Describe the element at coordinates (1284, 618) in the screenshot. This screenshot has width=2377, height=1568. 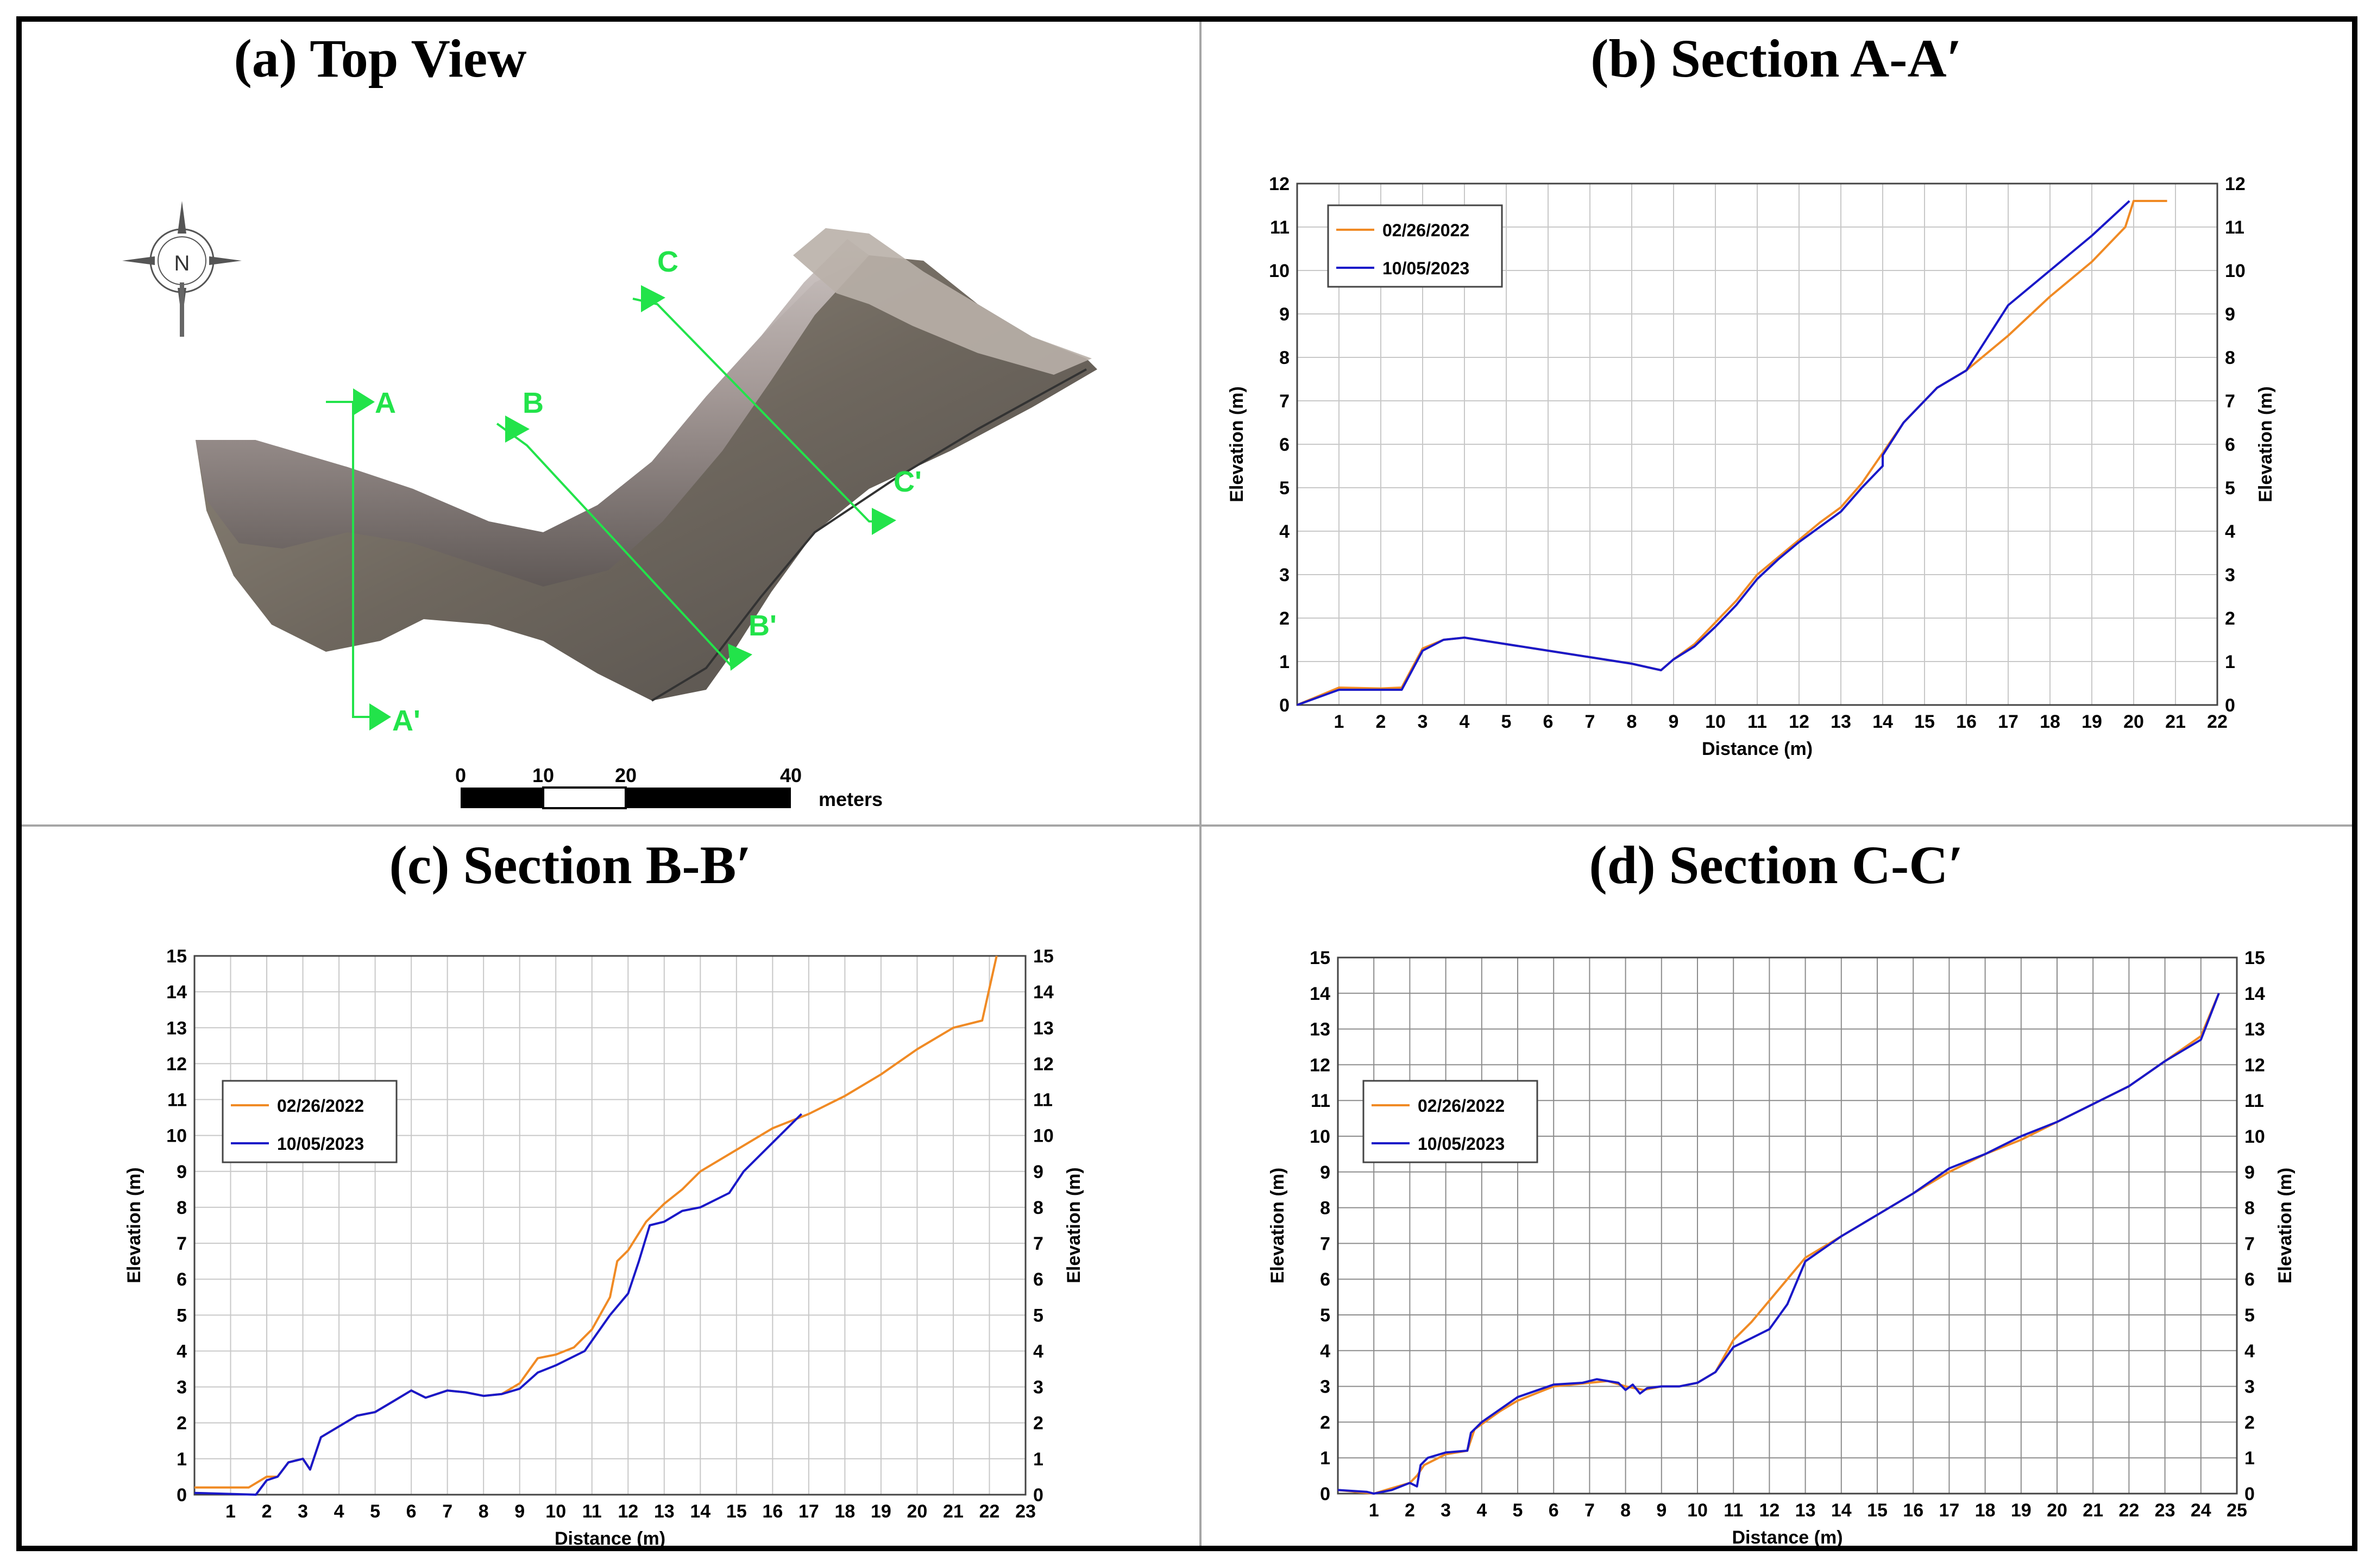
I see `y-tick-left: 2` at that location.